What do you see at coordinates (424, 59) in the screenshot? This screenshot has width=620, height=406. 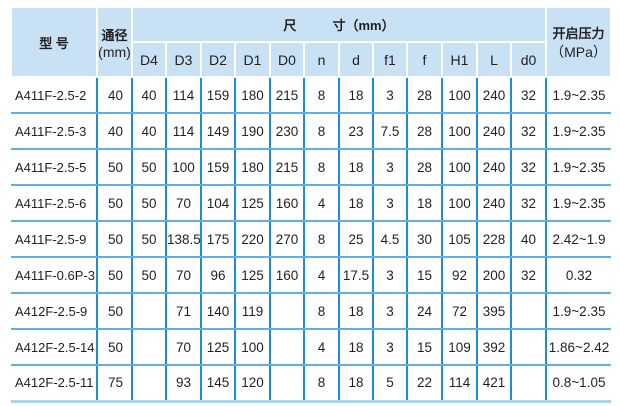 I see `column-header-f: f` at bounding box center [424, 59].